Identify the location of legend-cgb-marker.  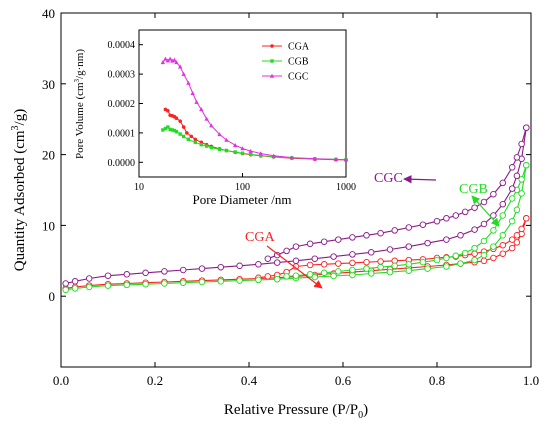
(272, 61).